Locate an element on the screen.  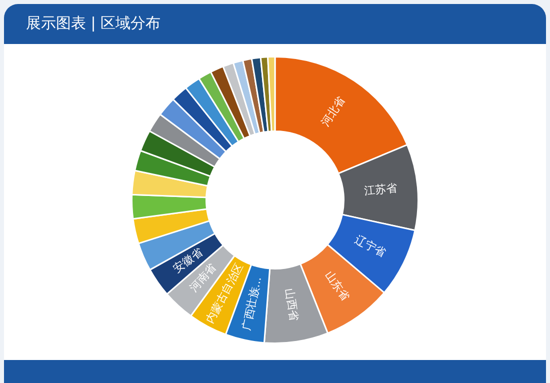
slice-label: 山东省 is located at coordinates (337, 285).